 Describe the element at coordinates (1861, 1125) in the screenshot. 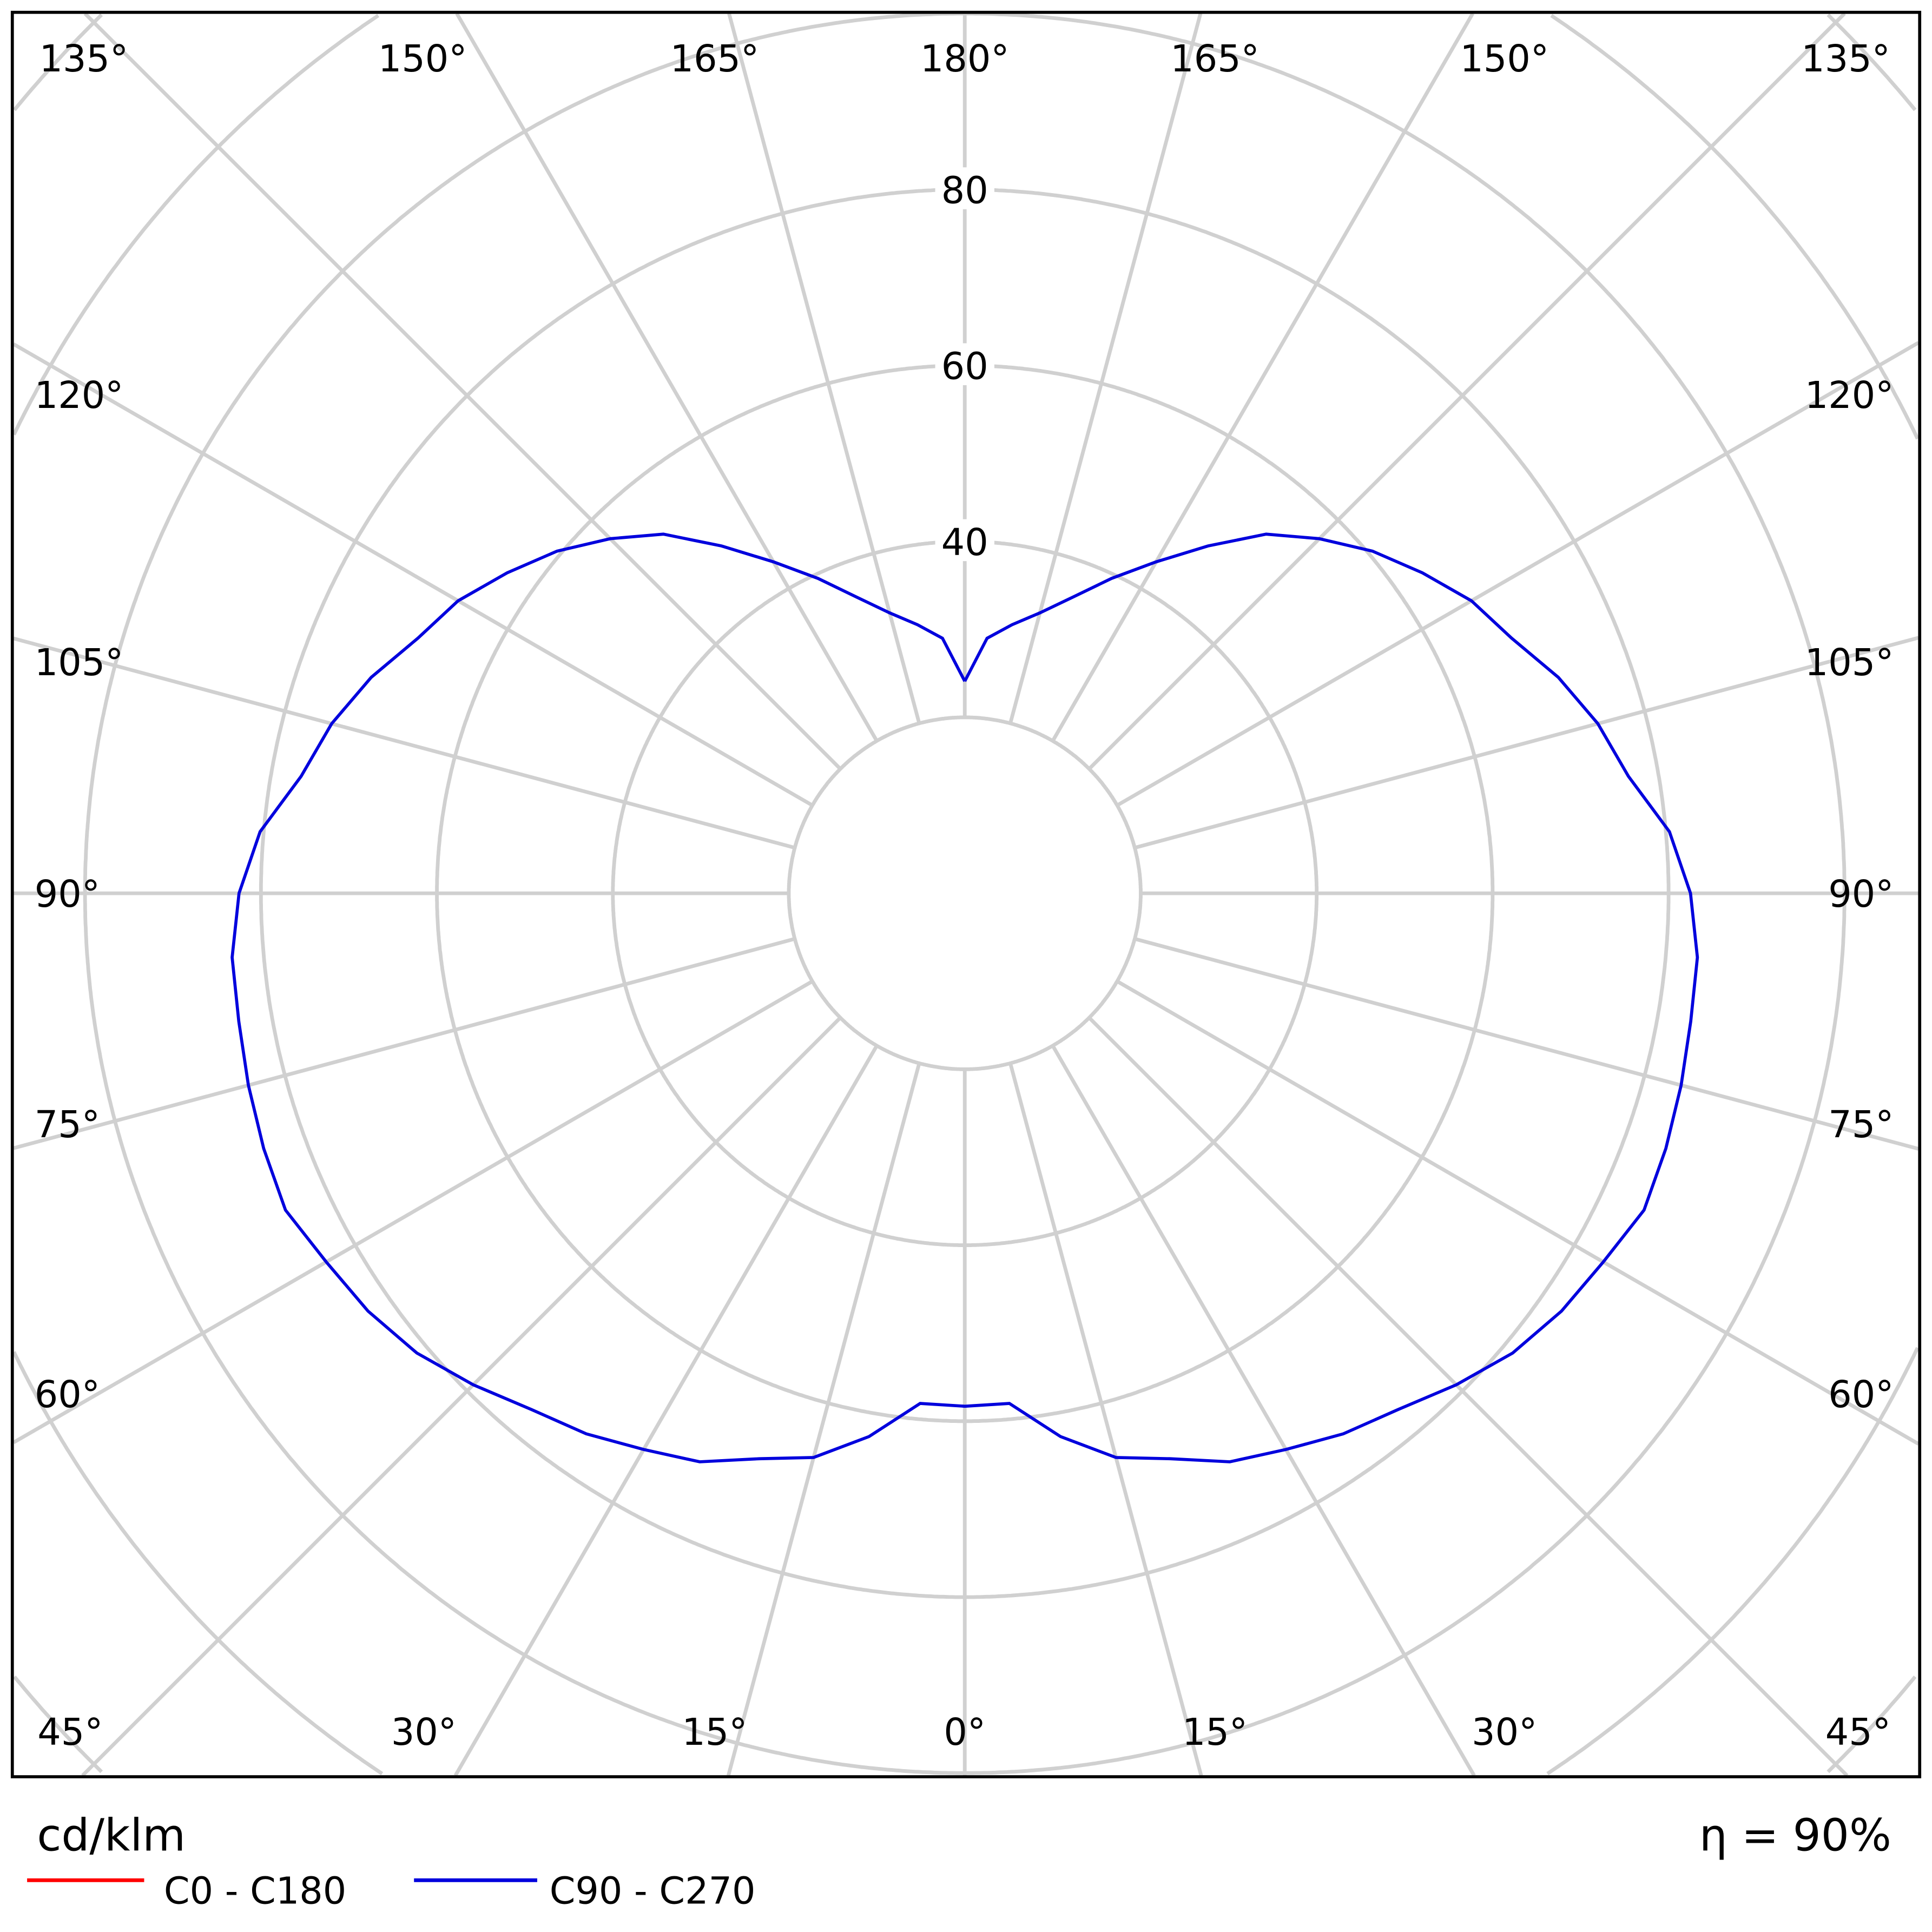

I see `angle-label-right: 75°` at that location.